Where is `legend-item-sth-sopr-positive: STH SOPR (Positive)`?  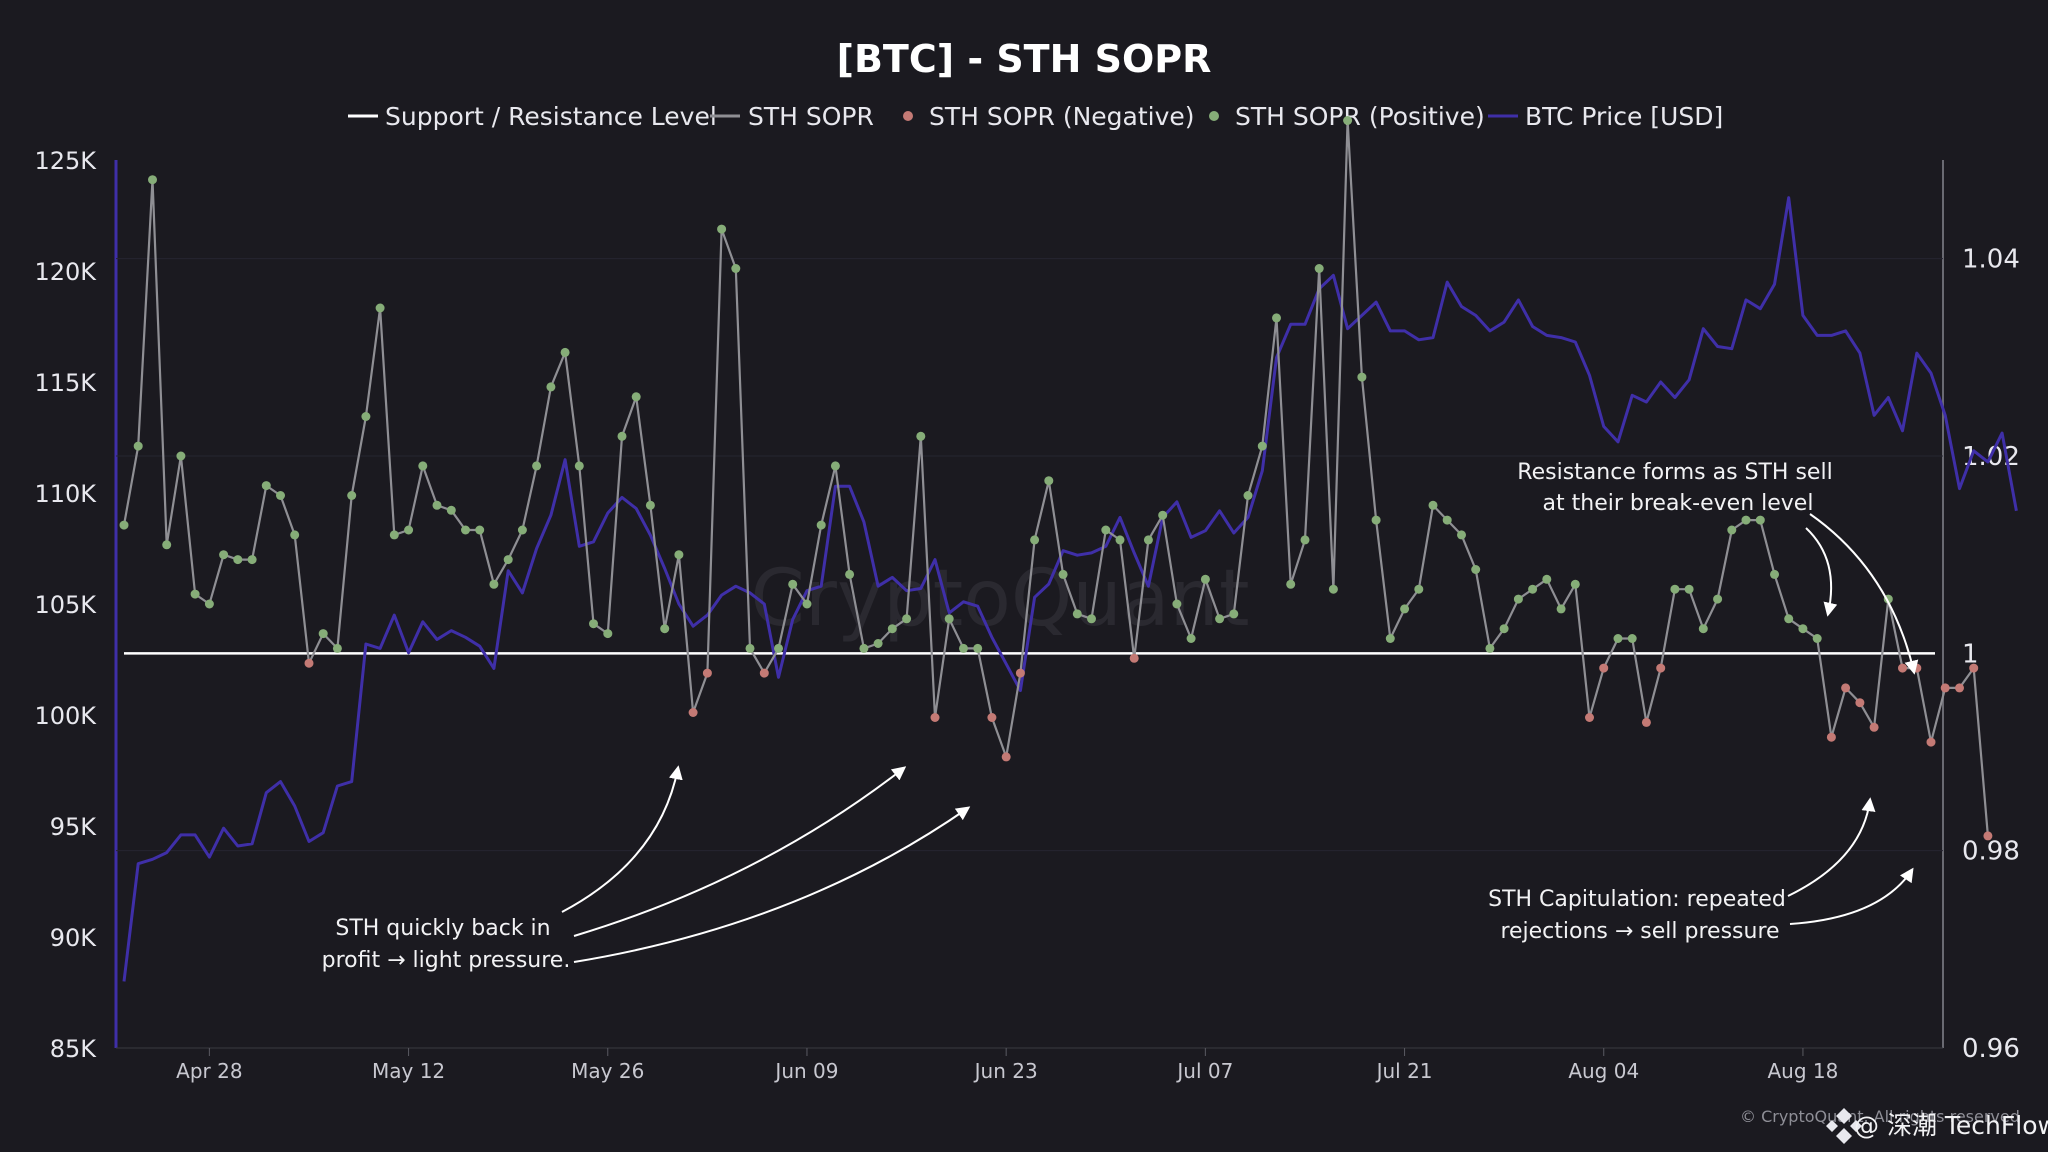
legend-item-sth-sopr-positive: STH SOPR (Positive) is located at coordinates (1347, 116).